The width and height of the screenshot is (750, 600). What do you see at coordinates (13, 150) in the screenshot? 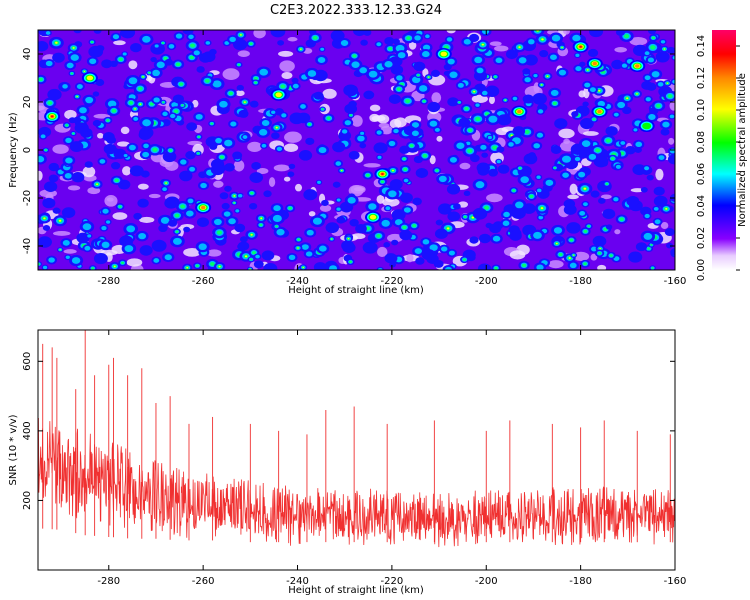
I see `spectrogram-y-axis-label: Frequency (Hz)` at bounding box center [13, 150].